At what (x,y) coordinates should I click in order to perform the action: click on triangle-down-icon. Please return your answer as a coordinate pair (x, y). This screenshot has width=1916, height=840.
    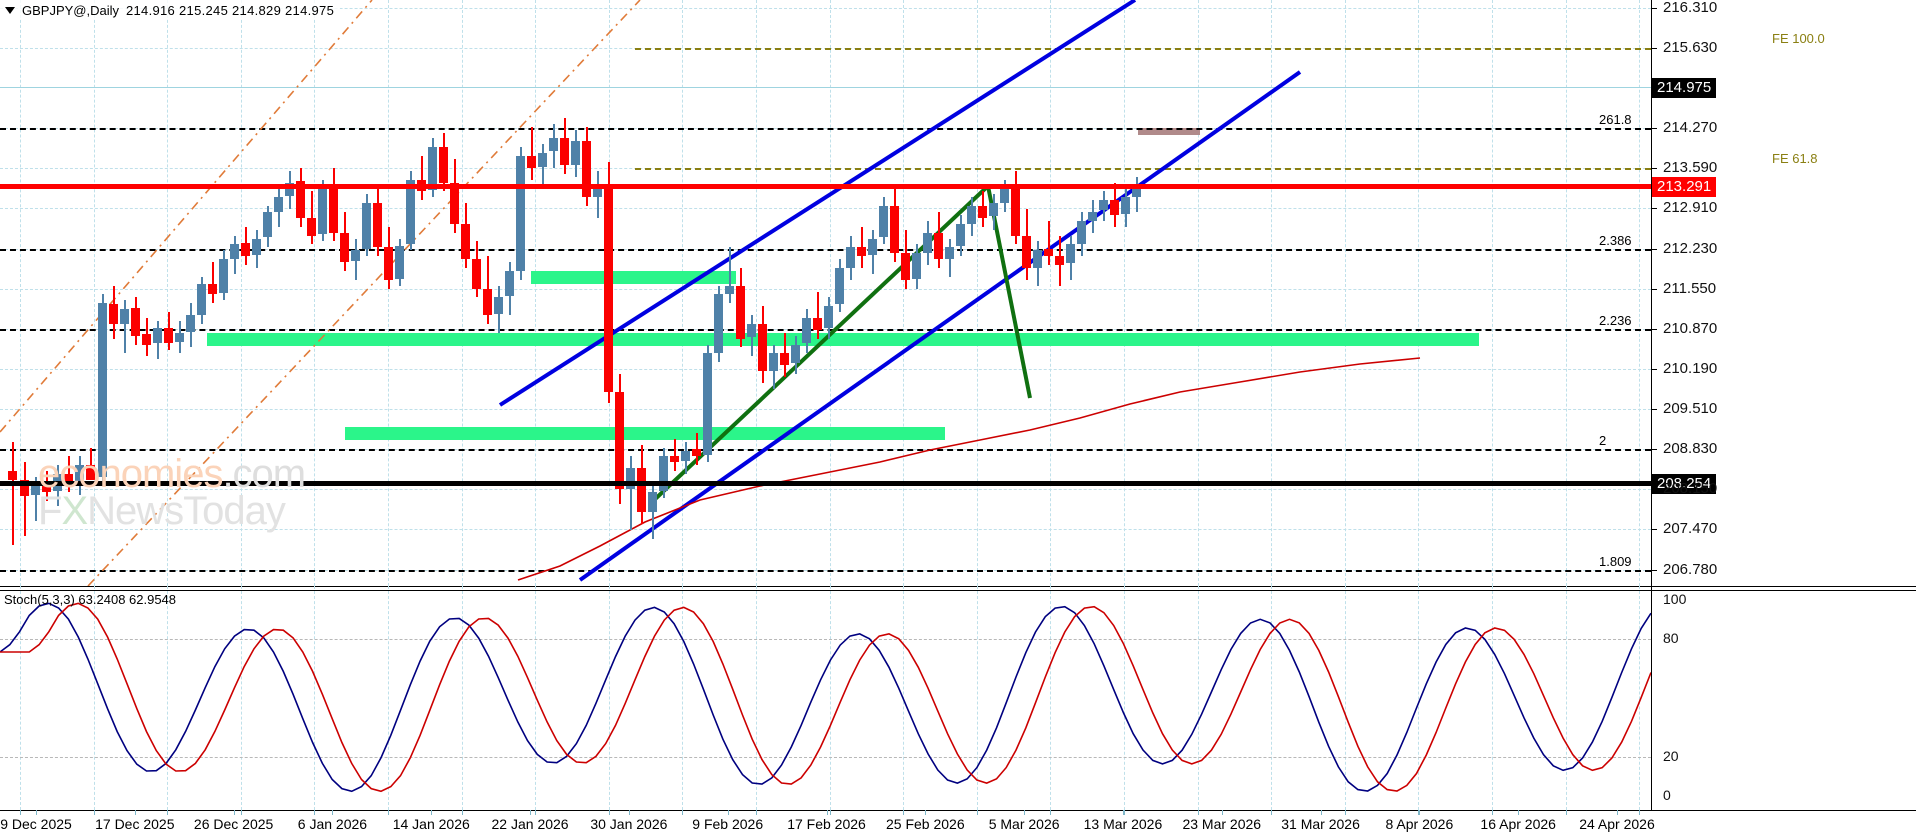
    Looking at the image, I should click on (10, 10).